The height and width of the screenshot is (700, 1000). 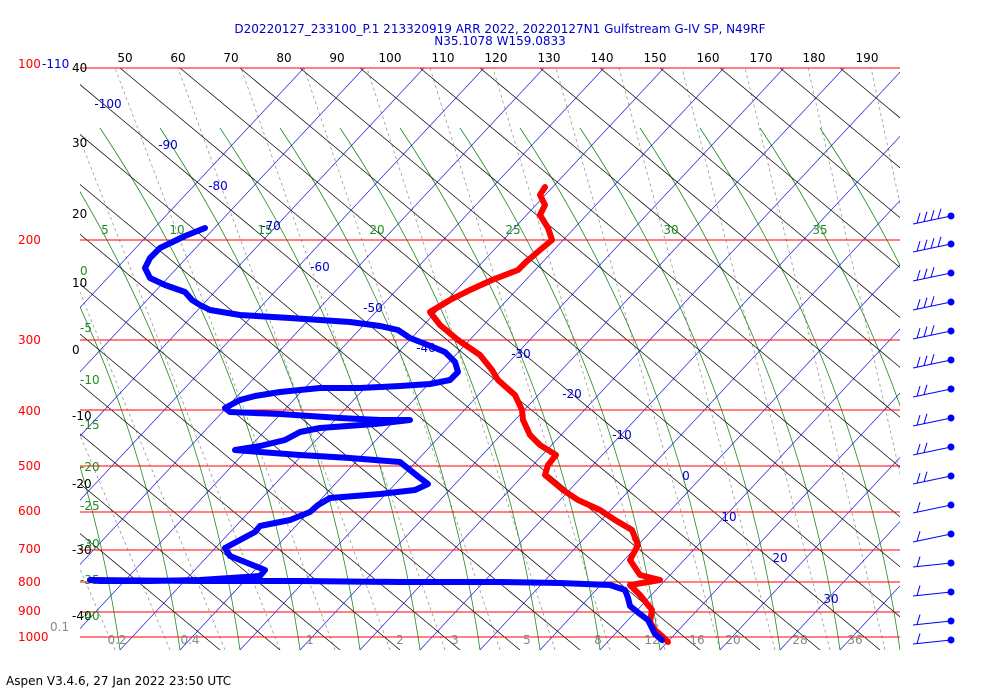 What do you see at coordinates (549, 58) in the screenshot?
I see `theta-label: 130` at bounding box center [549, 58].